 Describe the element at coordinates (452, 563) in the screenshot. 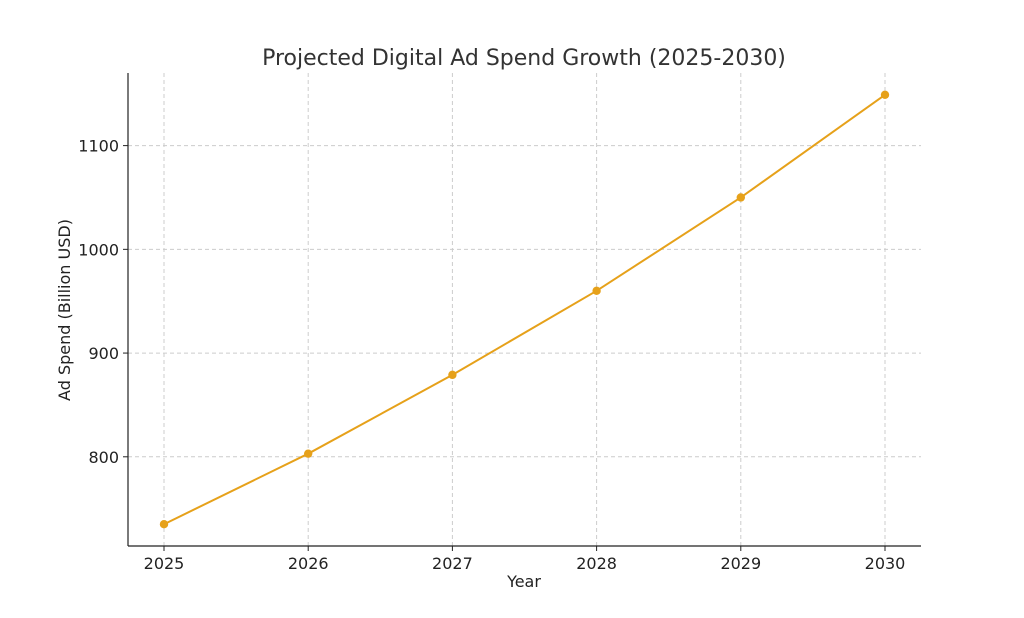

I see `x-tick-label: 2027` at that location.